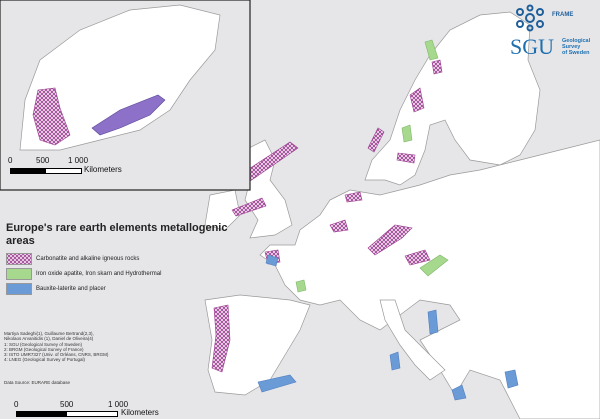 This screenshot has height=419, width=600. Describe the element at coordinates (19, 259) in the screenshot. I see `crosshatch-swatch-icon` at that location.